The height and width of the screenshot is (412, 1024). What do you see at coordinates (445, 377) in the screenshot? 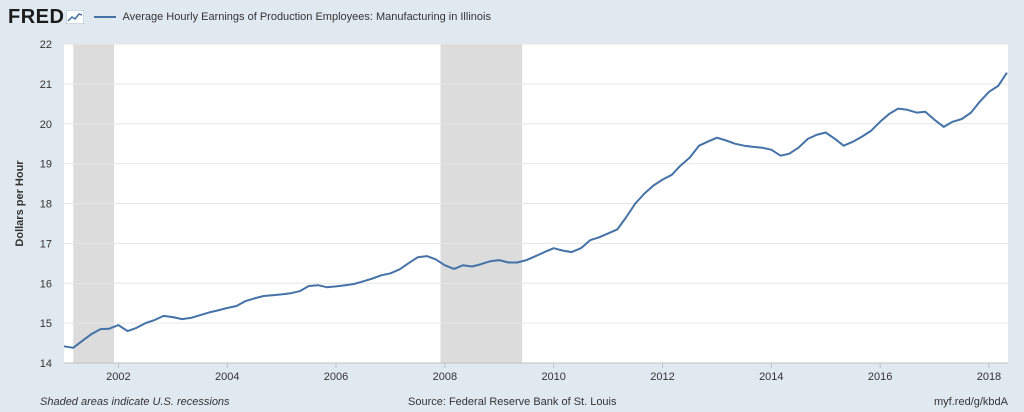
I see `x-tick-label: 2008` at bounding box center [445, 377].